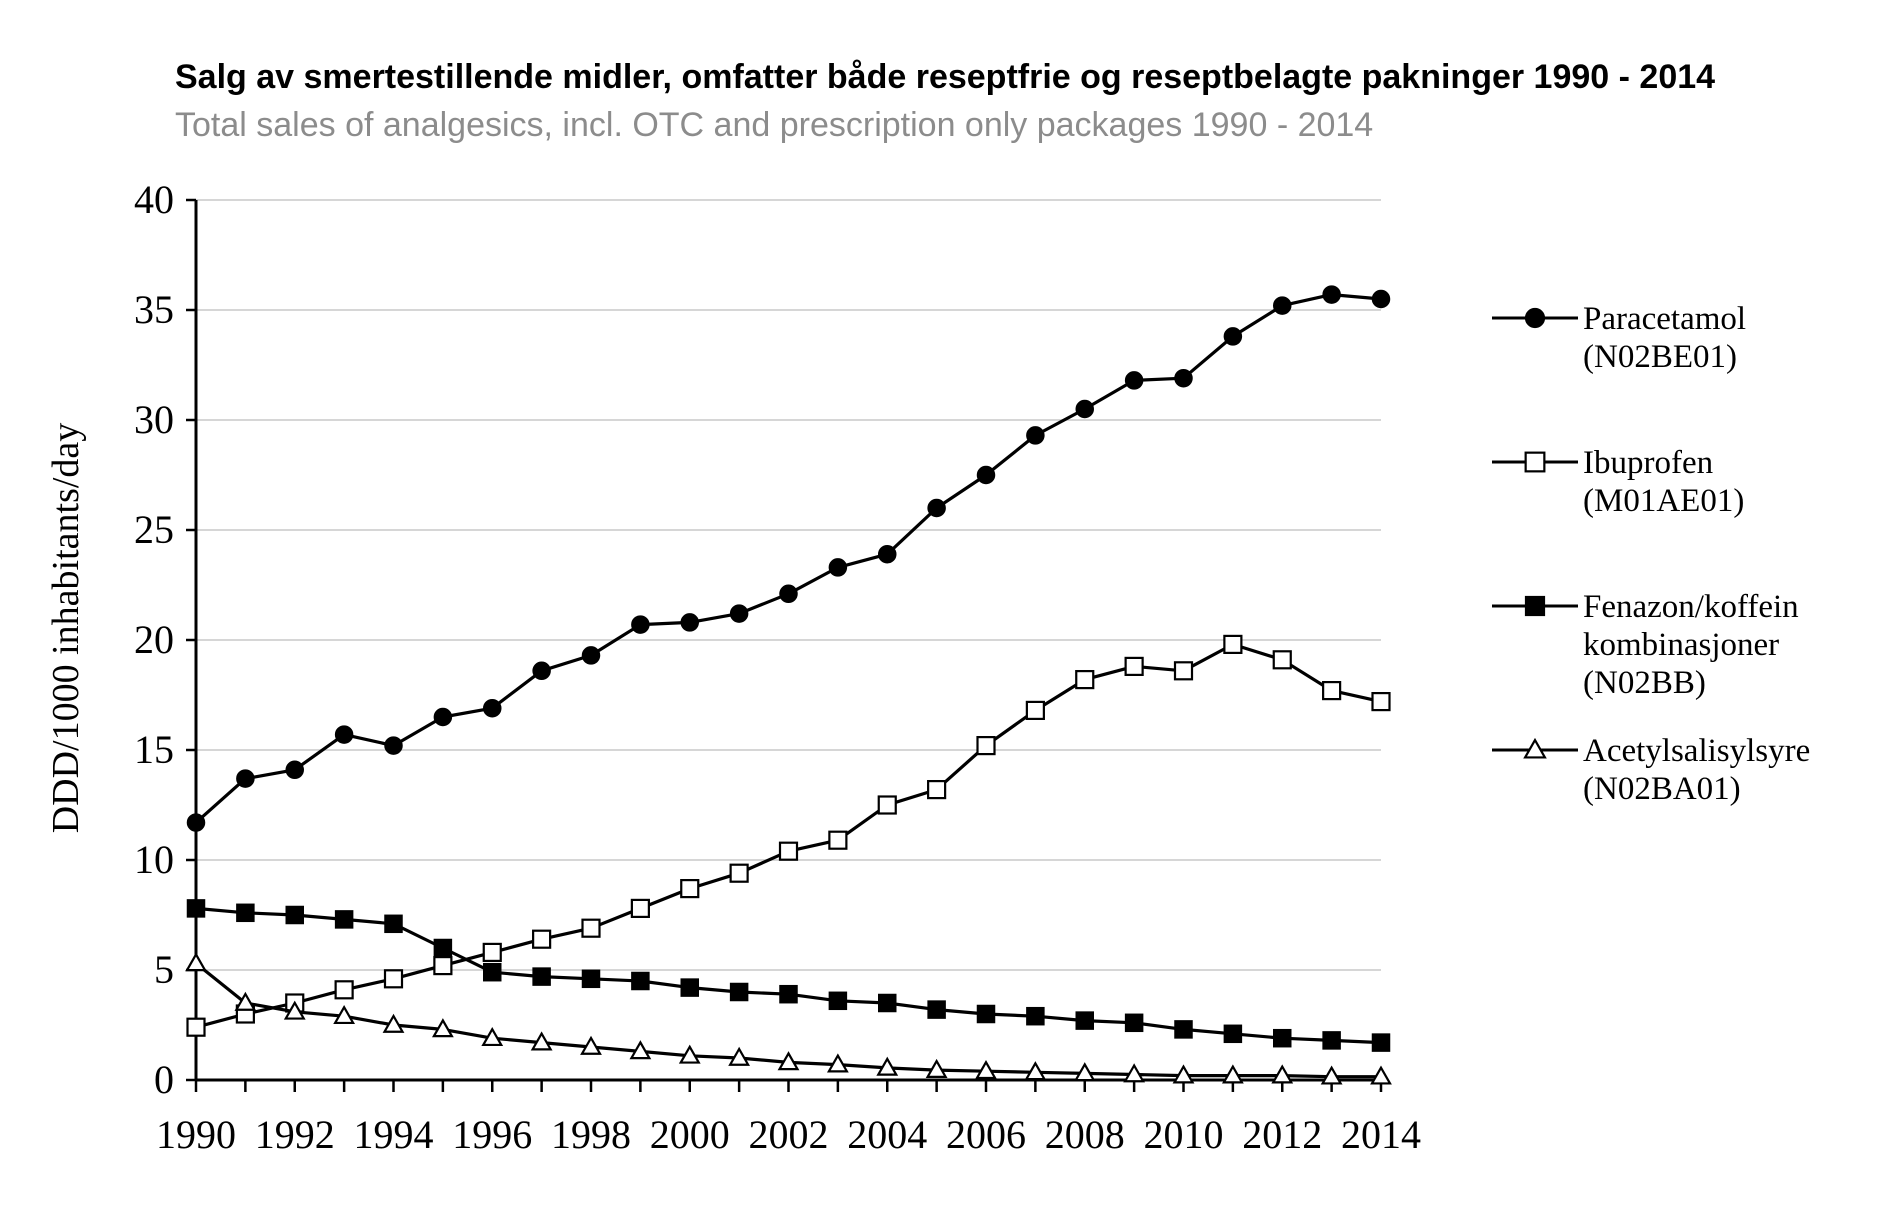 This screenshot has height=1210, width=1894. Describe the element at coordinates (1644, 683) in the screenshot. I see `legend-code: (N02BB)` at that location.